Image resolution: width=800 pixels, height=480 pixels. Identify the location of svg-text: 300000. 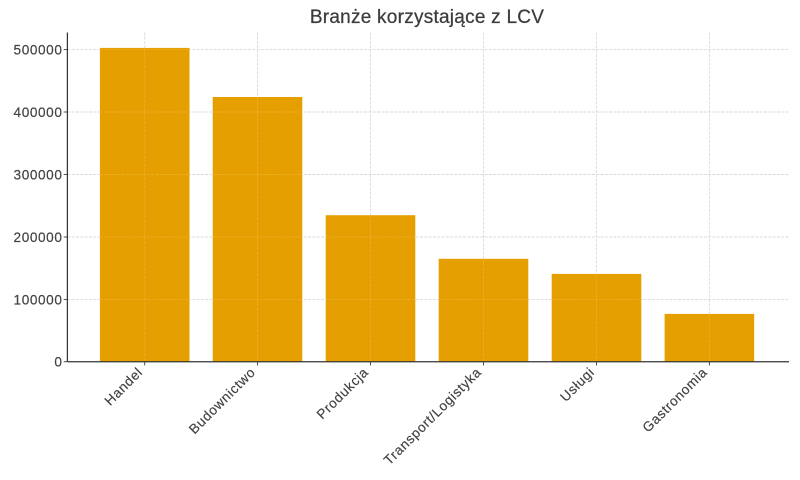
(38, 174).